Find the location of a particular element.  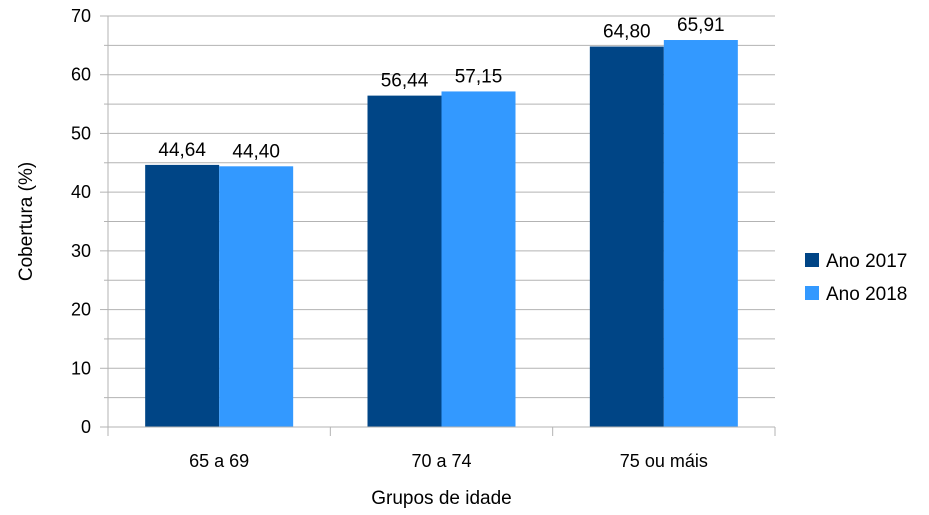

x-axis-title: Grupos de idade is located at coordinates (441, 498).